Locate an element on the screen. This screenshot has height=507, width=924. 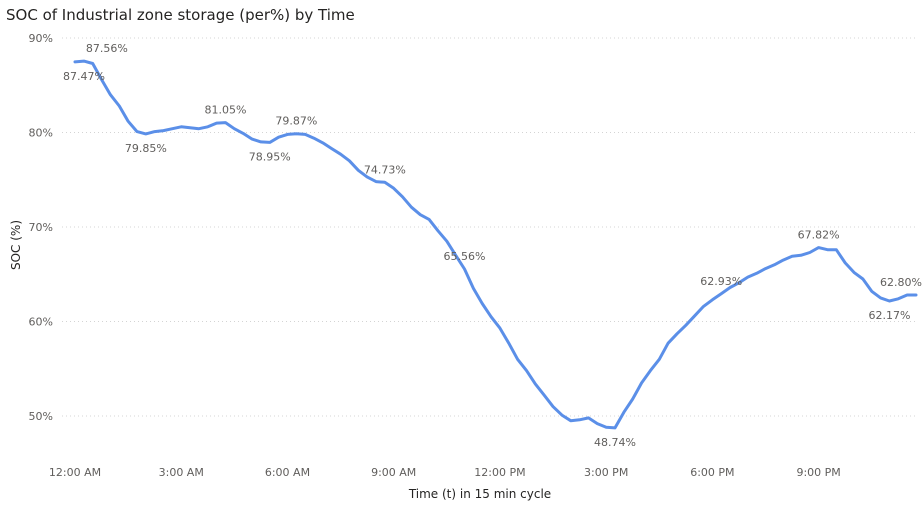
data-label: 78.95% is located at coordinates (270, 156).